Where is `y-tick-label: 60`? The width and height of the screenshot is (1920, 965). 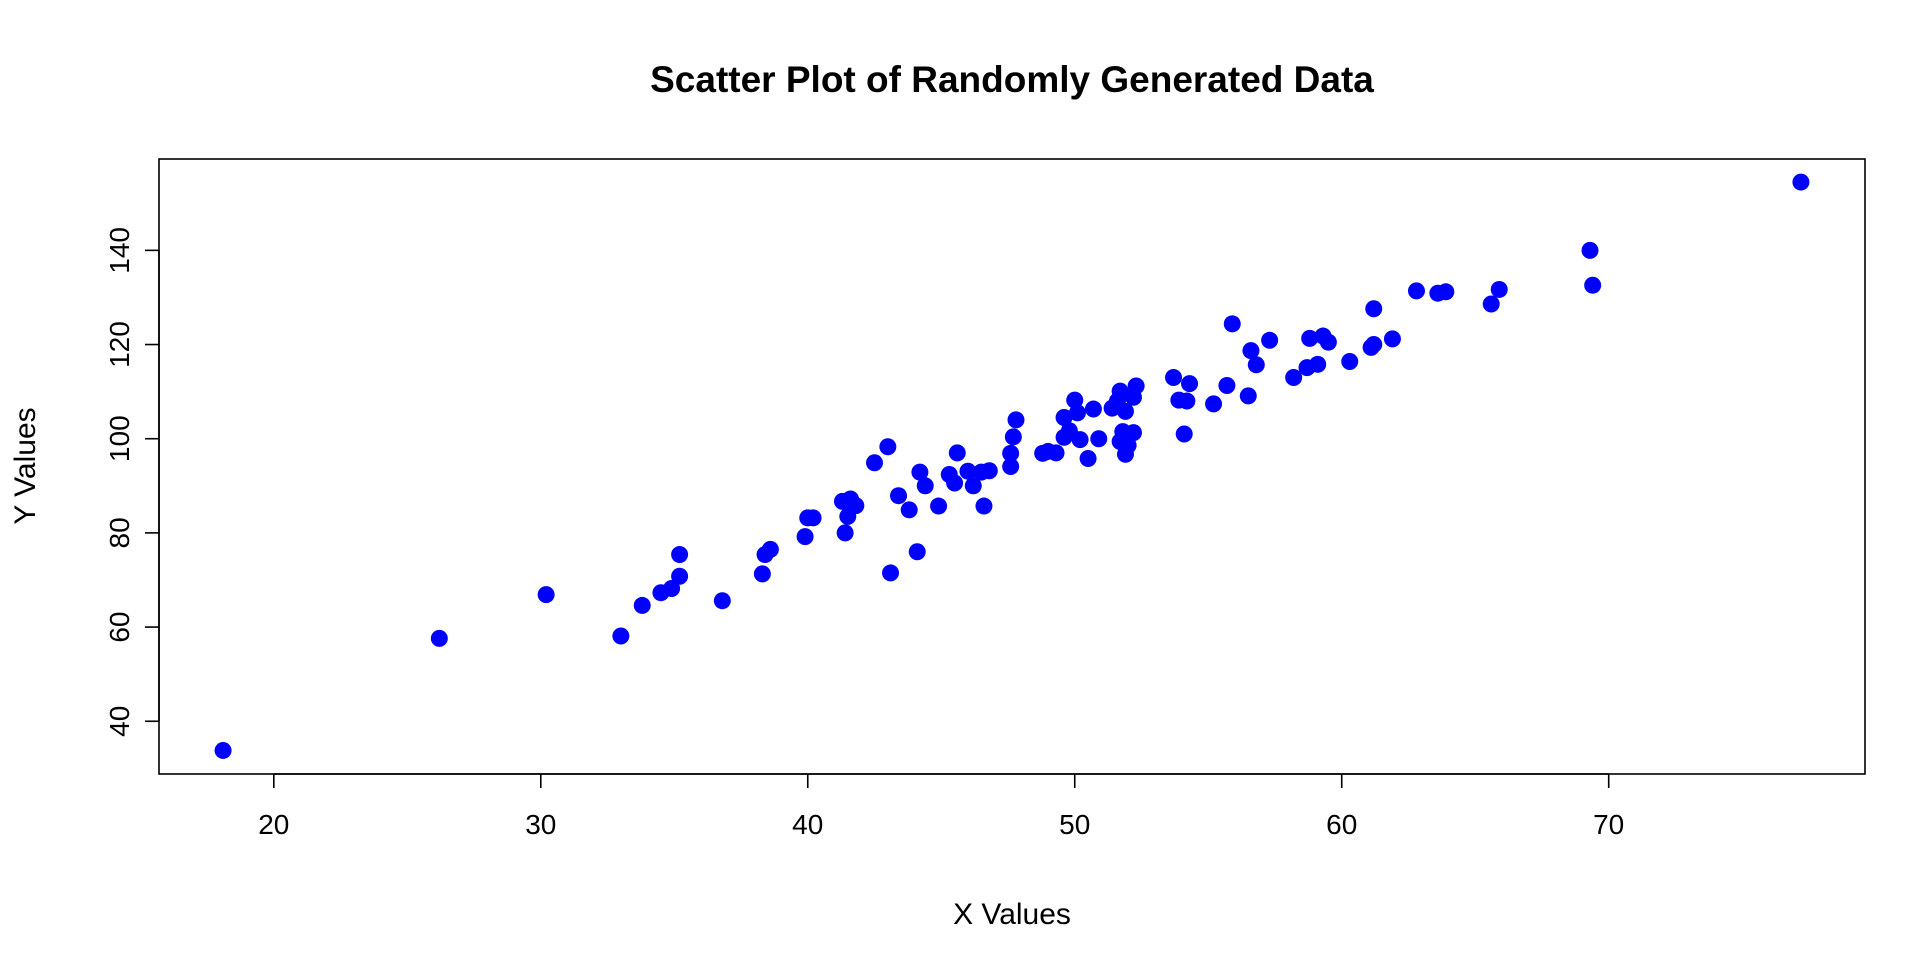 y-tick-label: 60 is located at coordinates (119, 627).